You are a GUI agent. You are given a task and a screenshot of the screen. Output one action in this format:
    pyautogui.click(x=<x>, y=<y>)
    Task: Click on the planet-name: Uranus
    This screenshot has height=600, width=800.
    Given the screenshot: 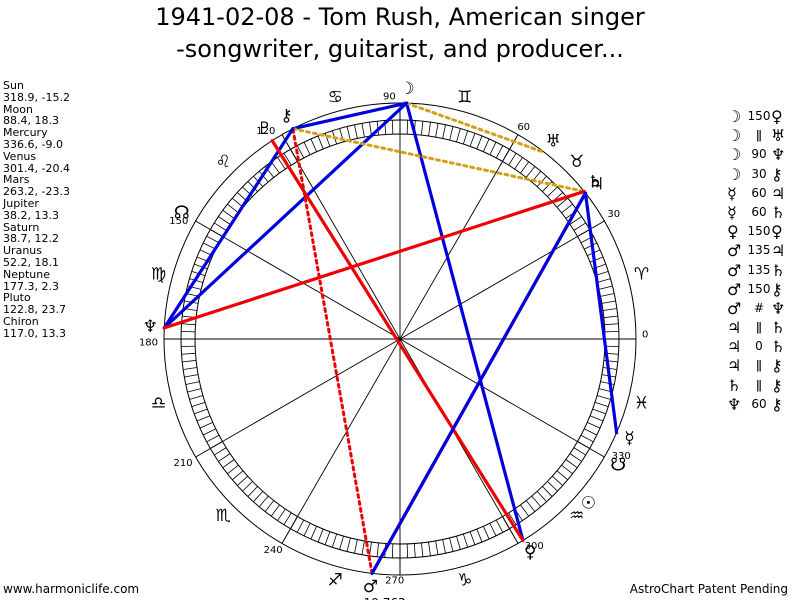 What is the action you would take?
    pyautogui.click(x=22, y=251)
    